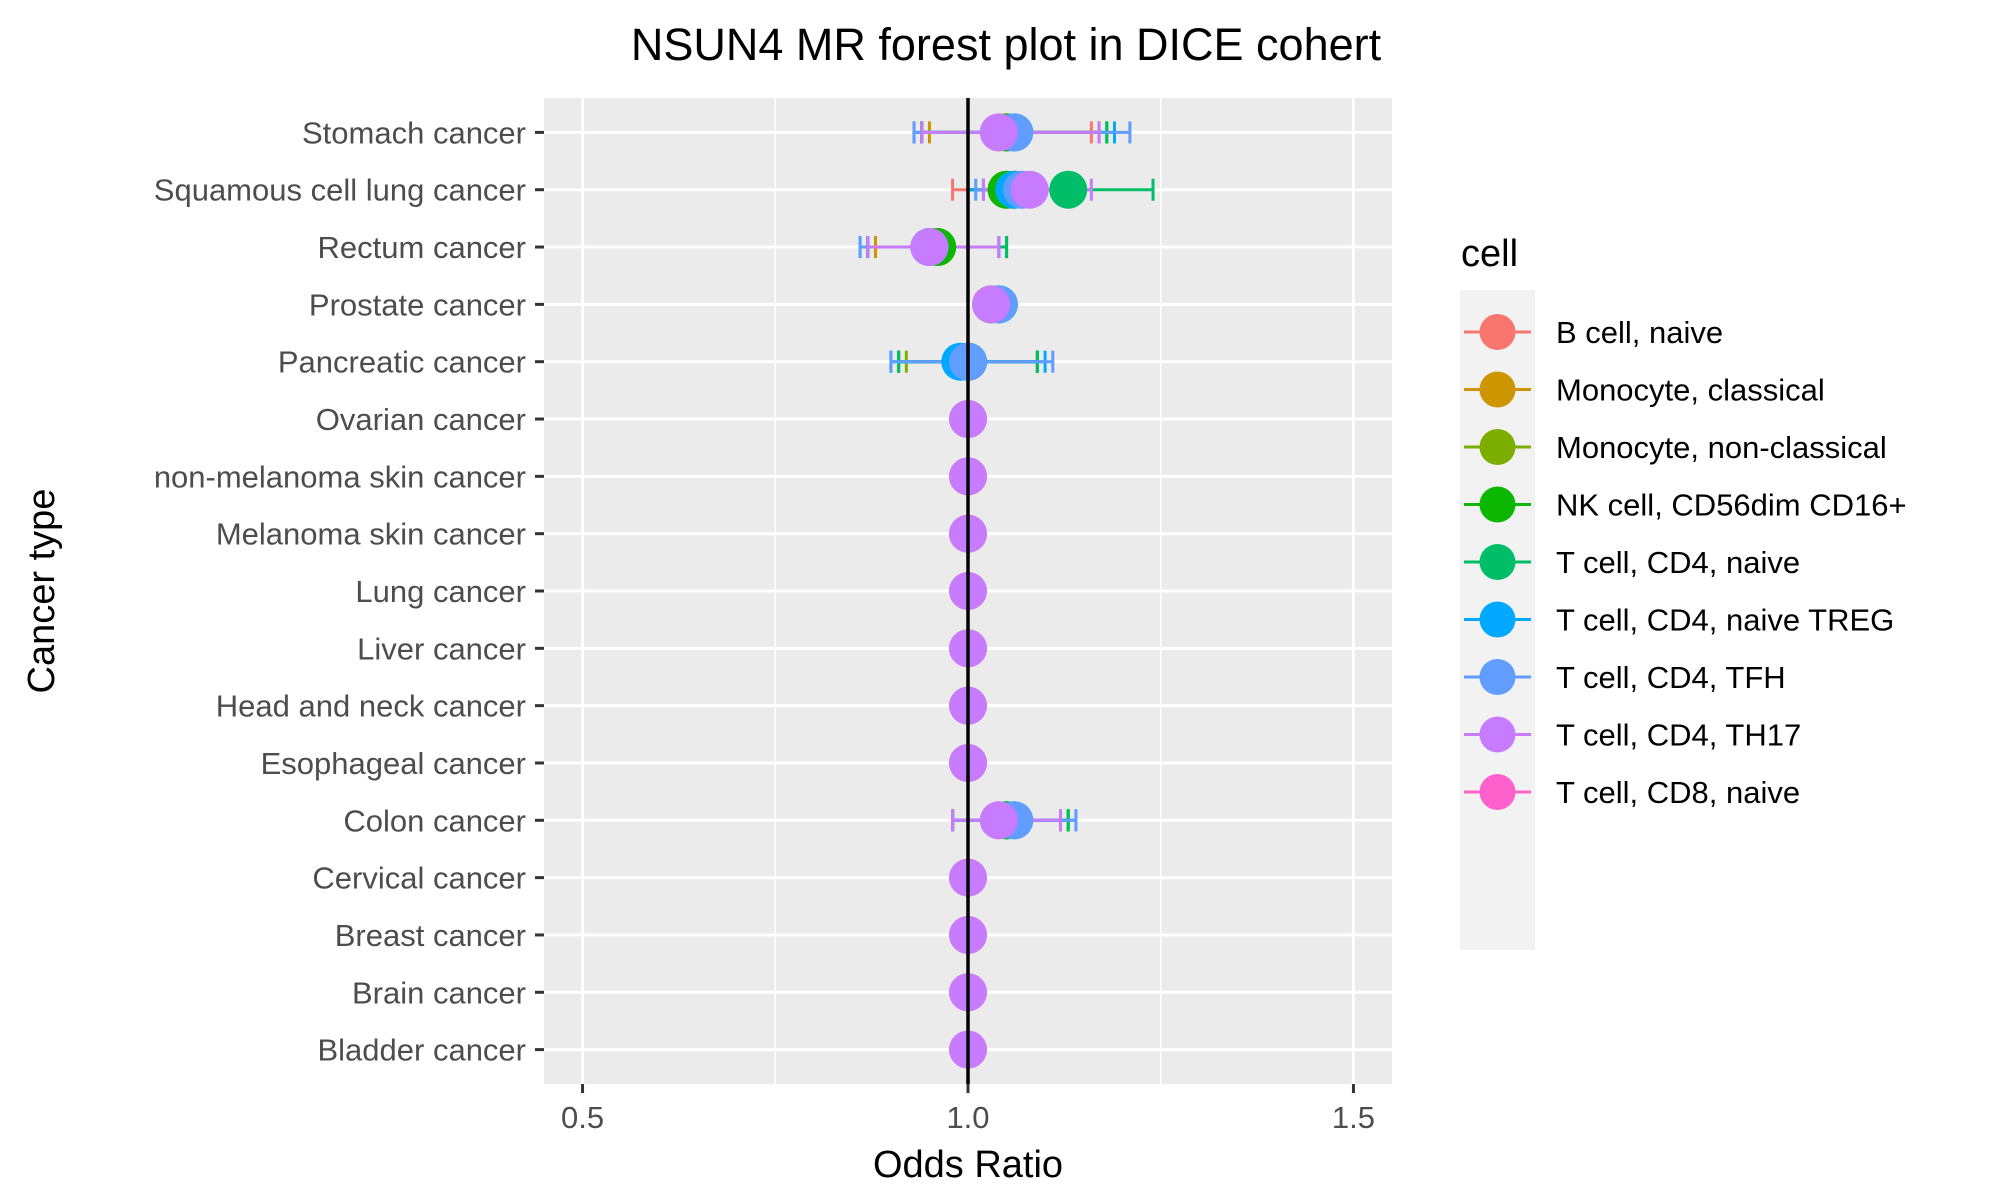 This screenshot has width=2000, height=1200. Describe the element at coordinates (419, 878) in the screenshot. I see `y-tick-label: Cervical cancer` at that location.